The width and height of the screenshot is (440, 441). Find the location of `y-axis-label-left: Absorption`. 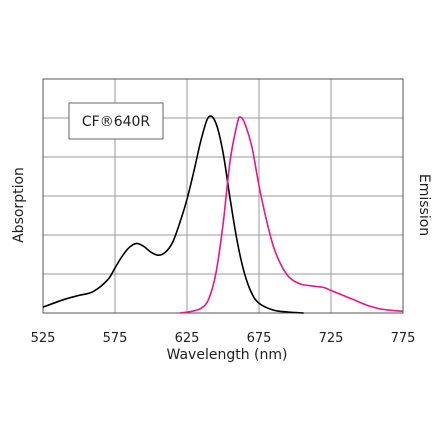

y-axis-label-left: Absorption is located at coordinates (19, 205).